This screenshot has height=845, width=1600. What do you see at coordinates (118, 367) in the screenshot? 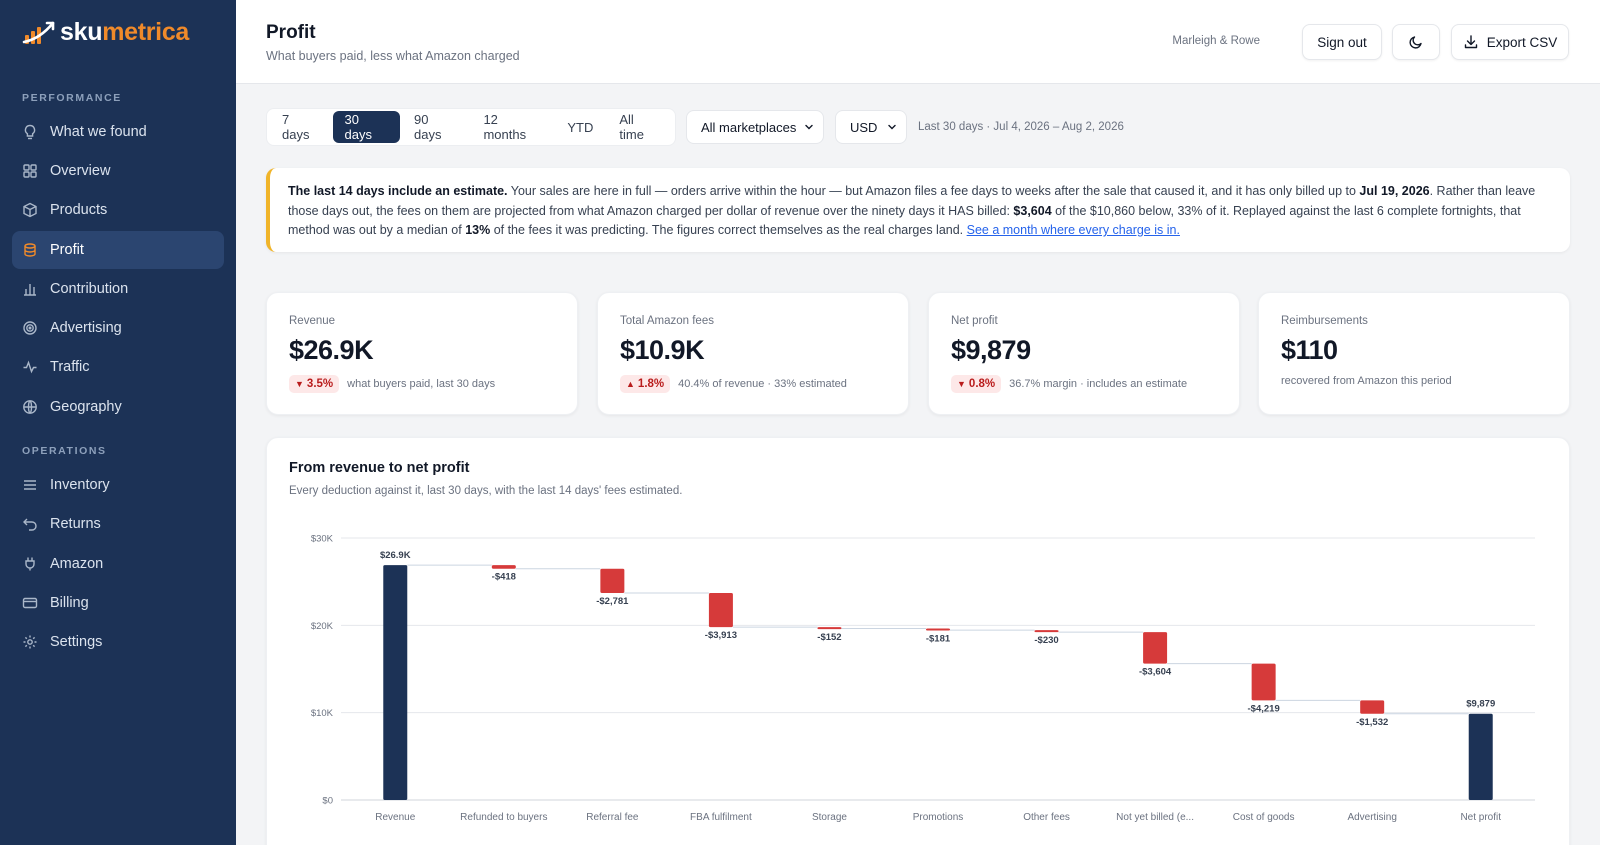
I see `sidebar-item-traffic: Traffic` at bounding box center [118, 367].